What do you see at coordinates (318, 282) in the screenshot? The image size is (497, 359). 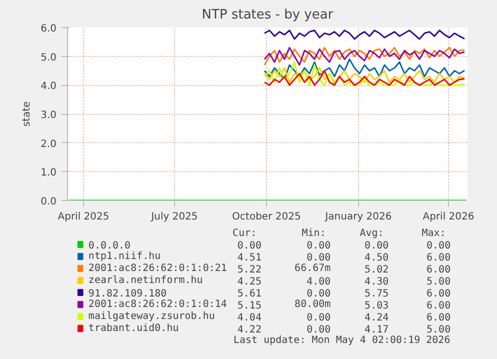 I see `text: 4.00` at bounding box center [318, 282].